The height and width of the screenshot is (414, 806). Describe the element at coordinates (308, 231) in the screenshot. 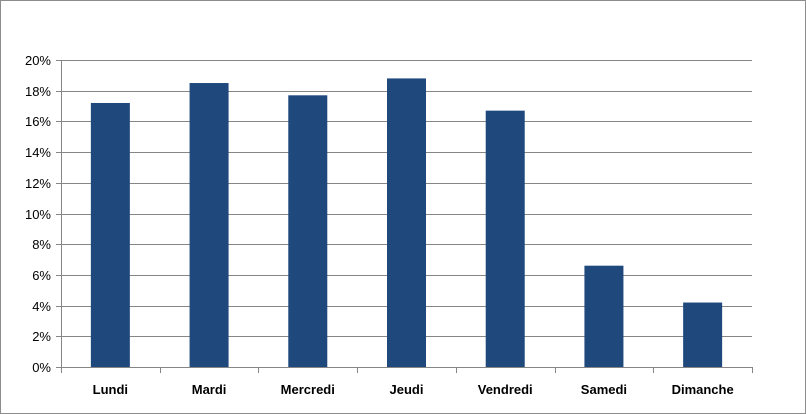

I see `bar-mercredi` at that location.